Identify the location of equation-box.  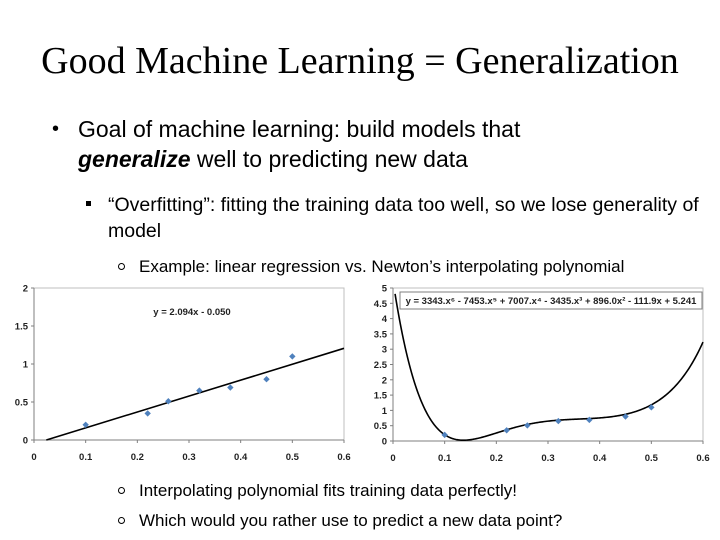
(551, 300).